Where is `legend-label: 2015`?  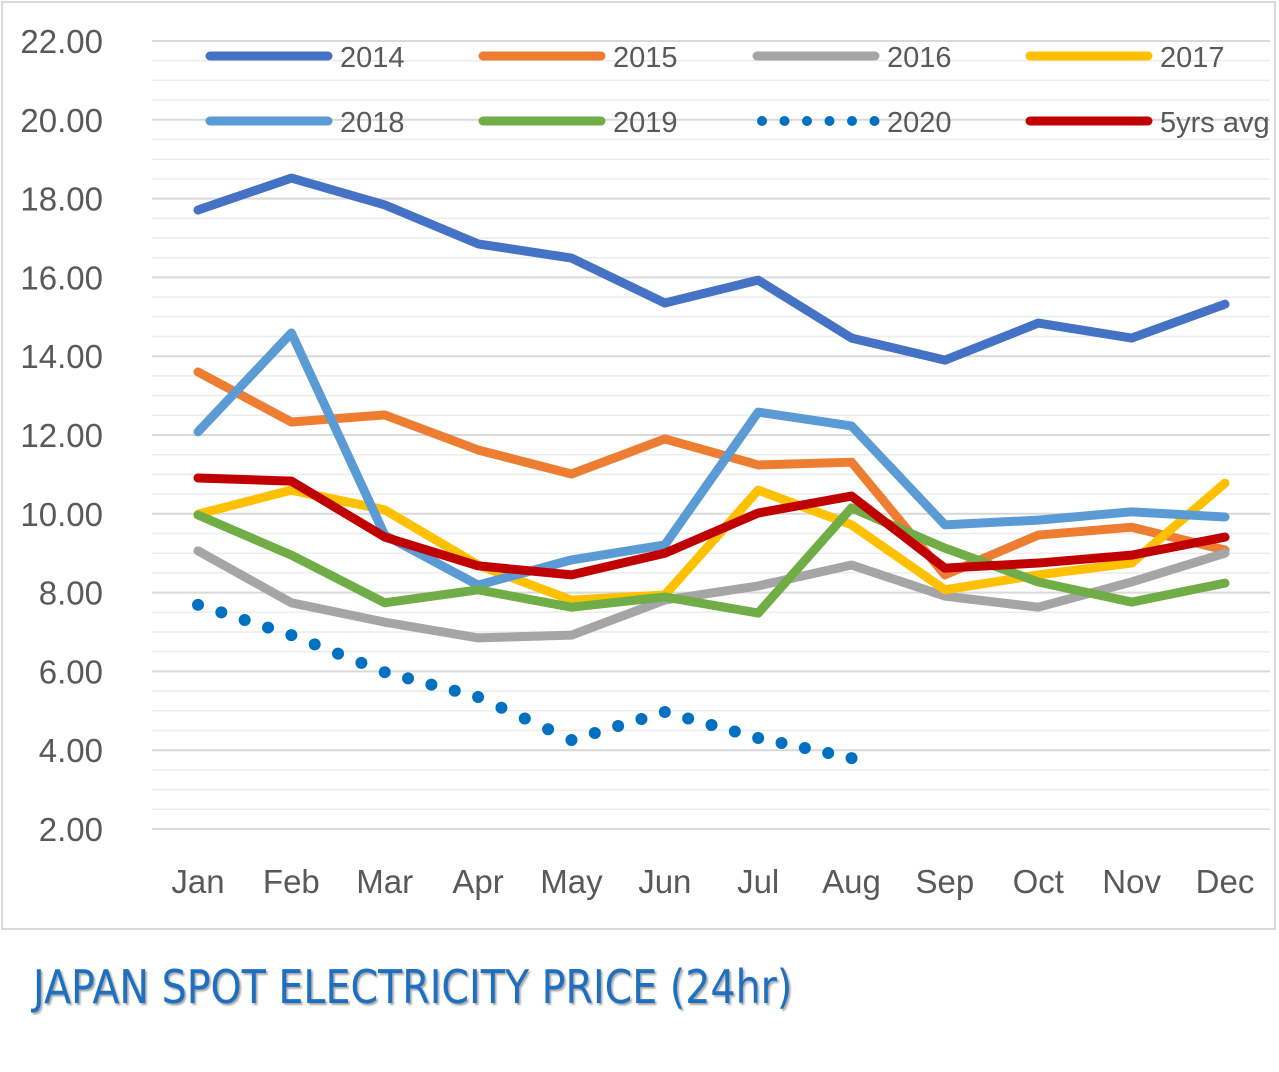
legend-label: 2015 is located at coordinates (645, 58).